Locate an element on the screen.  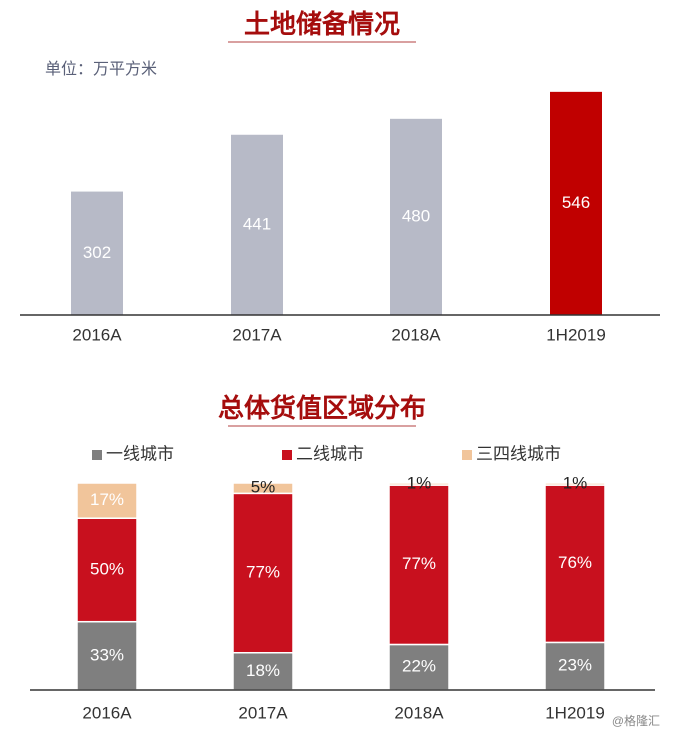
legend-label: 三四线城市 is located at coordinates (518, 453).